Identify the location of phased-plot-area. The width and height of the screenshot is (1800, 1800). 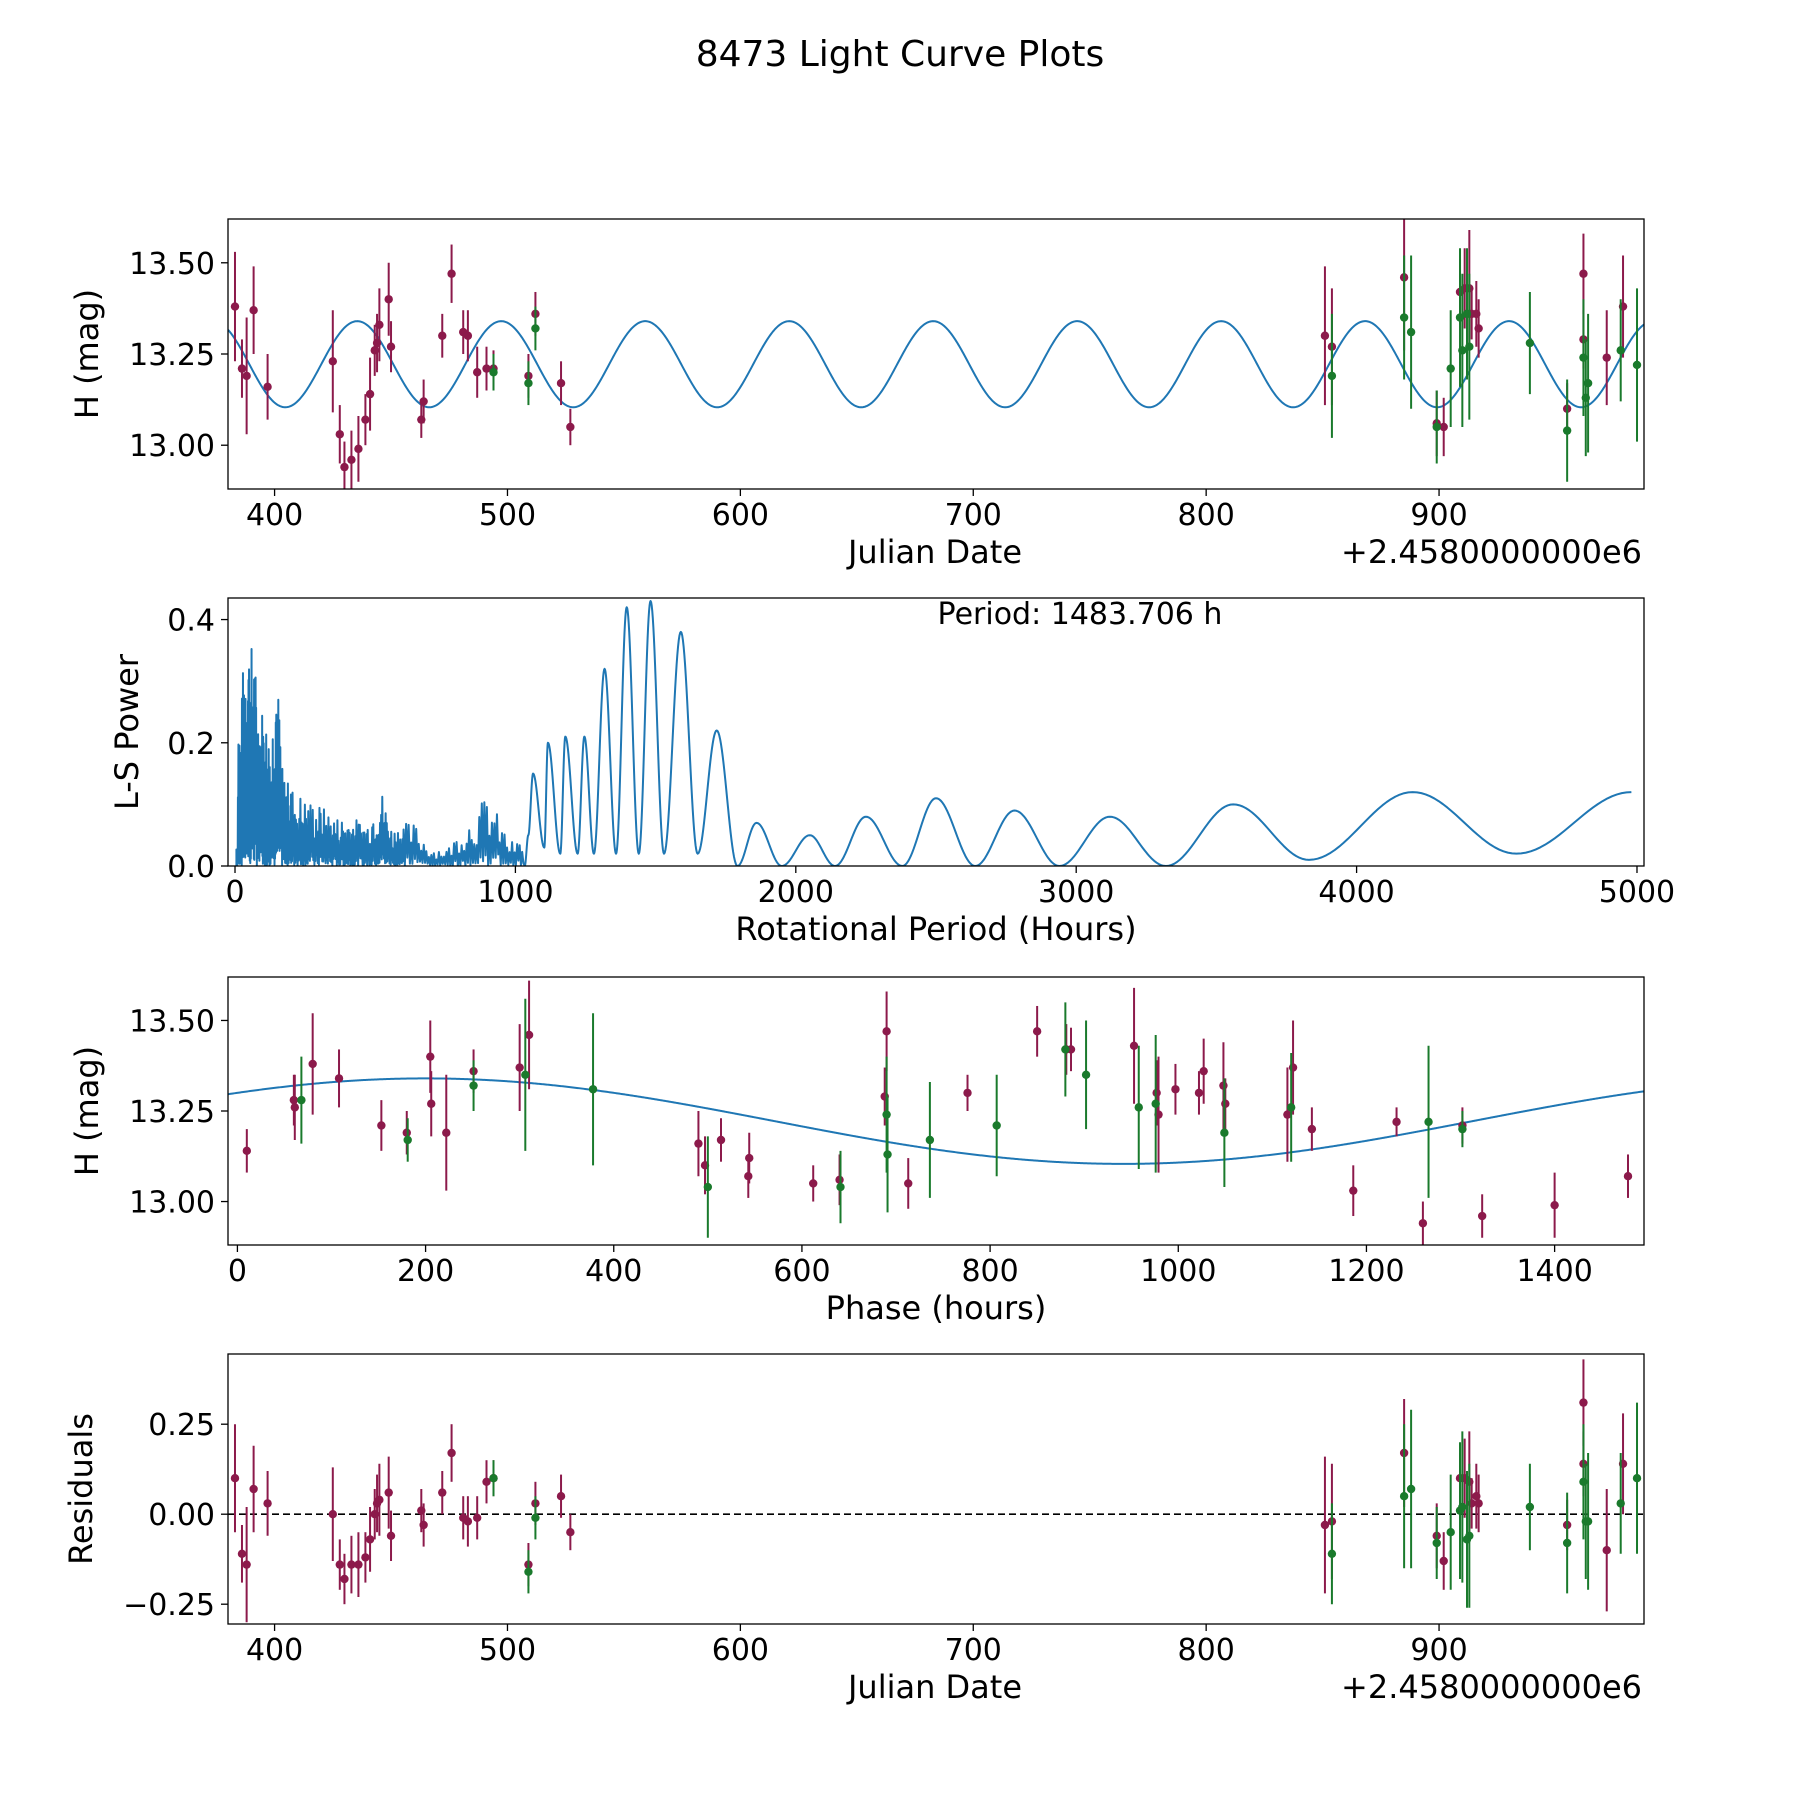
(936, 1112).